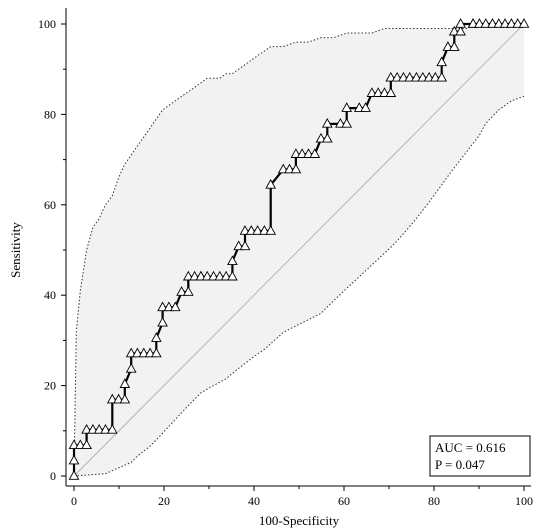  What do you see at coordinates (50, 205) in the screenshot?
I see `y-tick-label: 60` at bounding box center [50, 205].